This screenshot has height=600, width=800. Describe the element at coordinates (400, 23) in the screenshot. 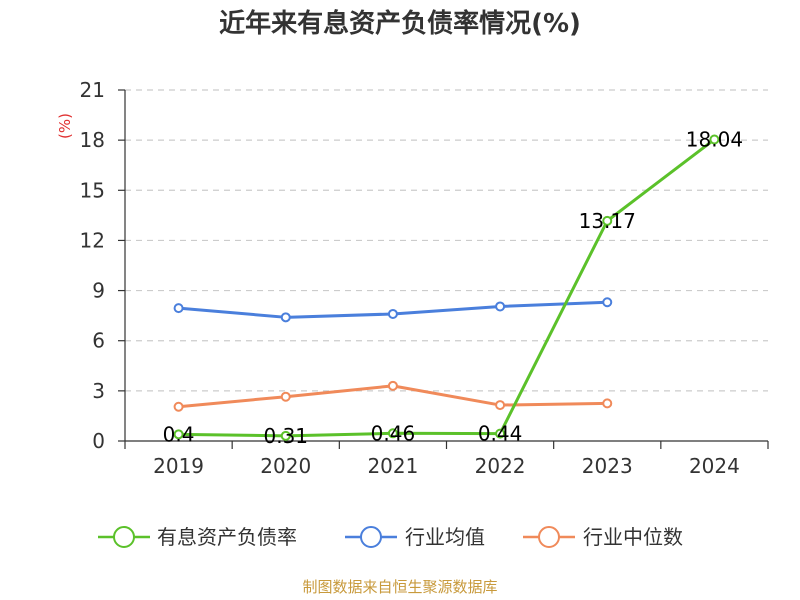

I see `chart-title: 近年来有息资产负债率情况(%)` at that location.